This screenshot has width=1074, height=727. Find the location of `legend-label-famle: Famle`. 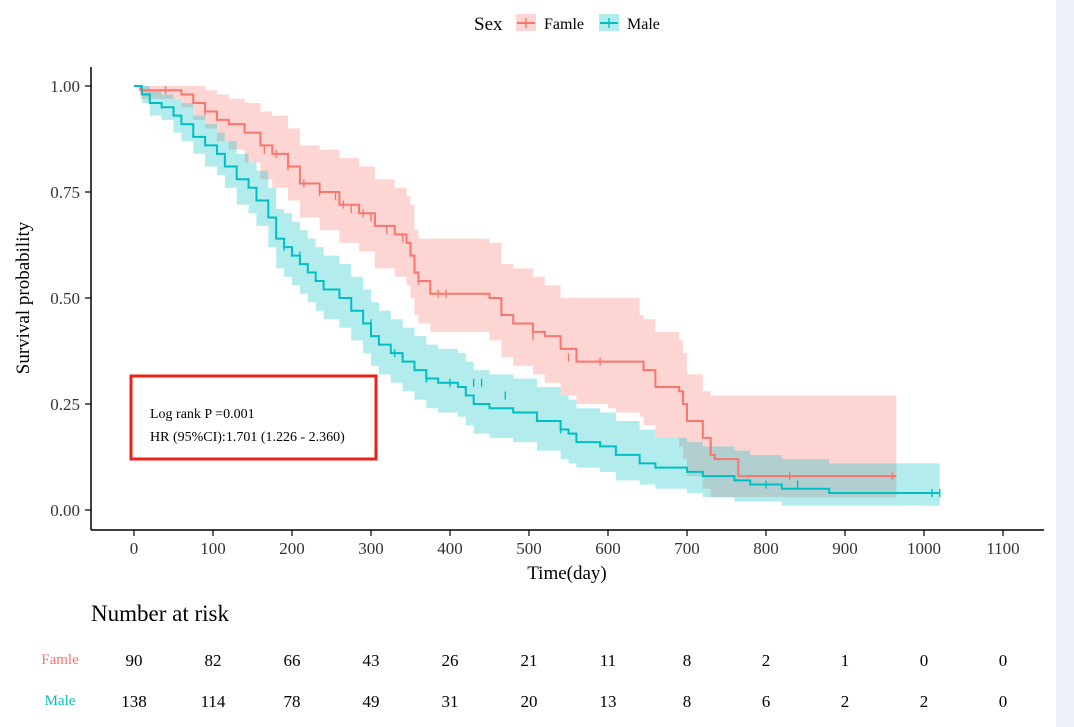

legend-label-famle: Famle is located at coordinates (564, 24).